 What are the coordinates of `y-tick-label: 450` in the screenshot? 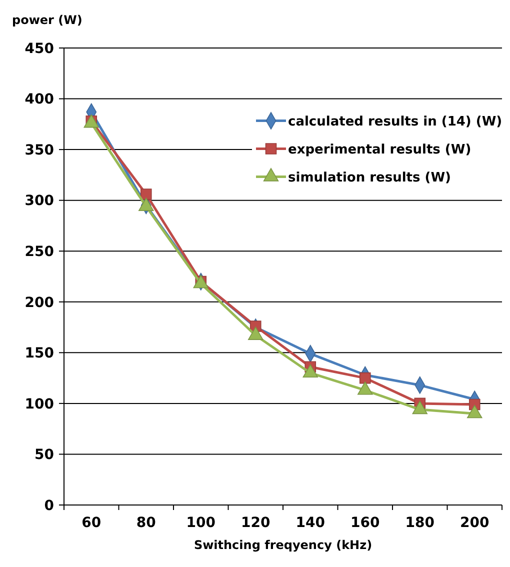 It's located at (39, 48).